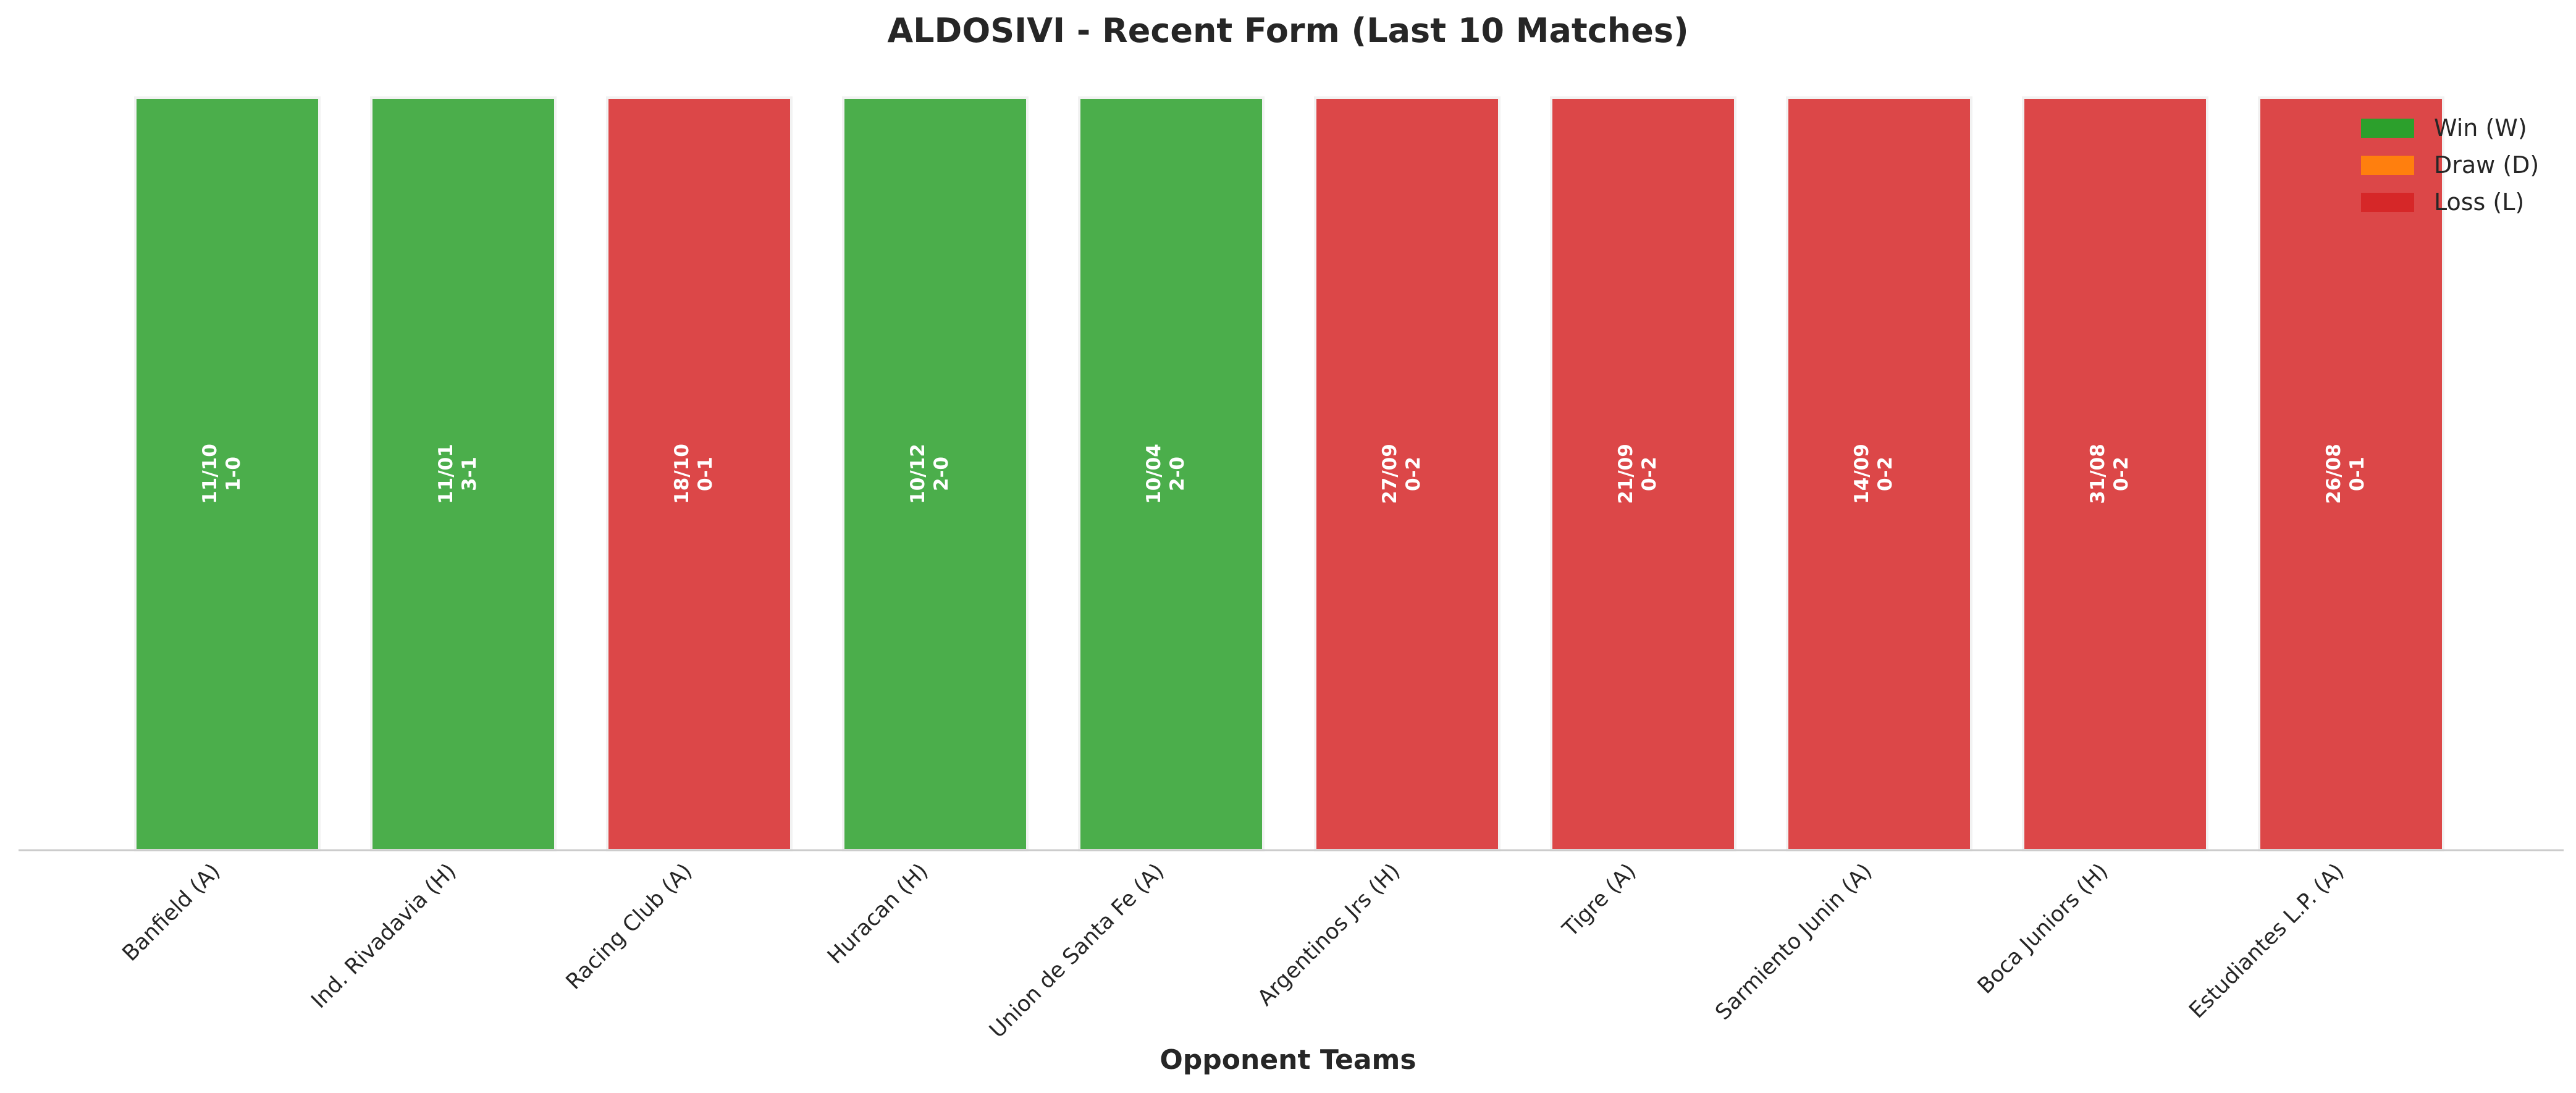  Describe the element at coordinates (2480, 128) in the screenshot. I see `legend-label-w: Win (W)` at that location.